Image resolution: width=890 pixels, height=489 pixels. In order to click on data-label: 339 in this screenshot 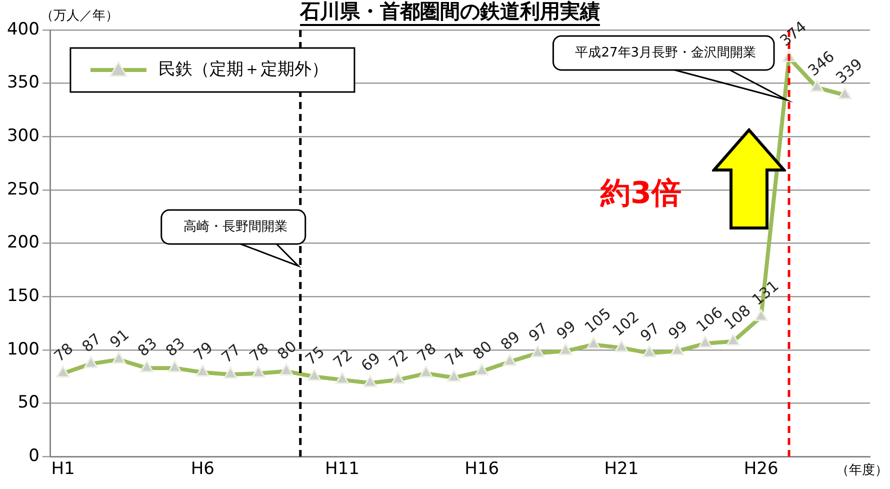, I will do `click(849, 71)`.